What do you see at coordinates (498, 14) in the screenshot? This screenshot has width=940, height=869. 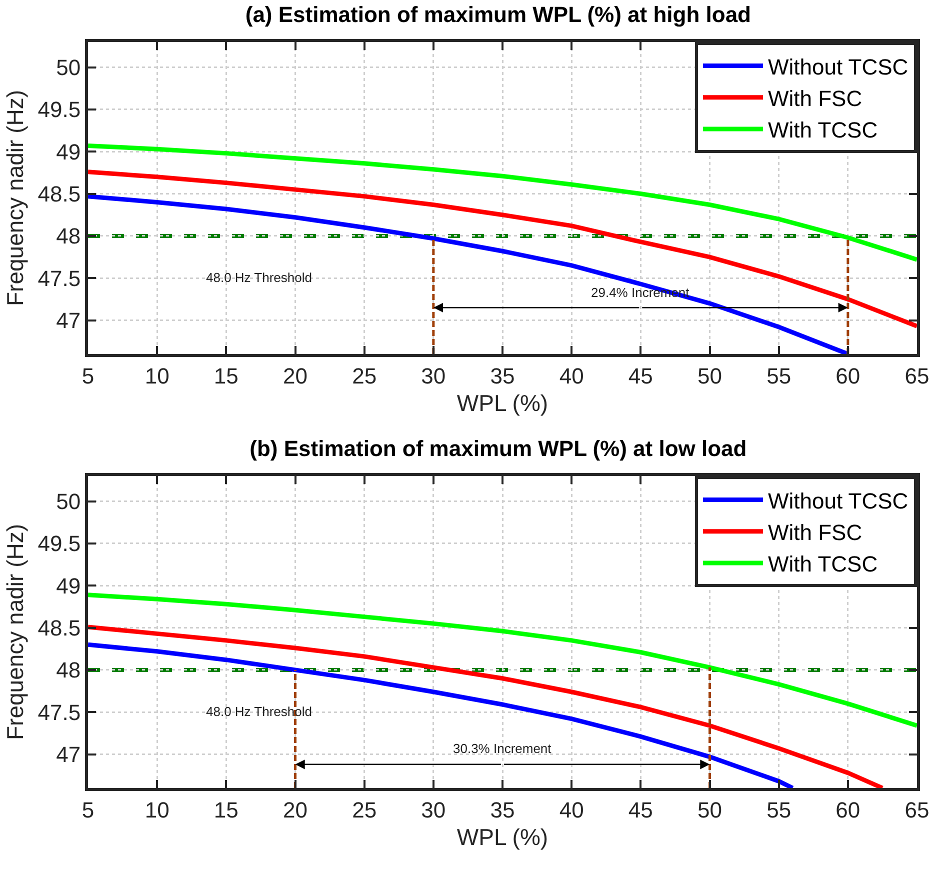 I see `chart-title: (a) Estimation of maximum WPL (%) at high load` at bounding box center [498, 14].